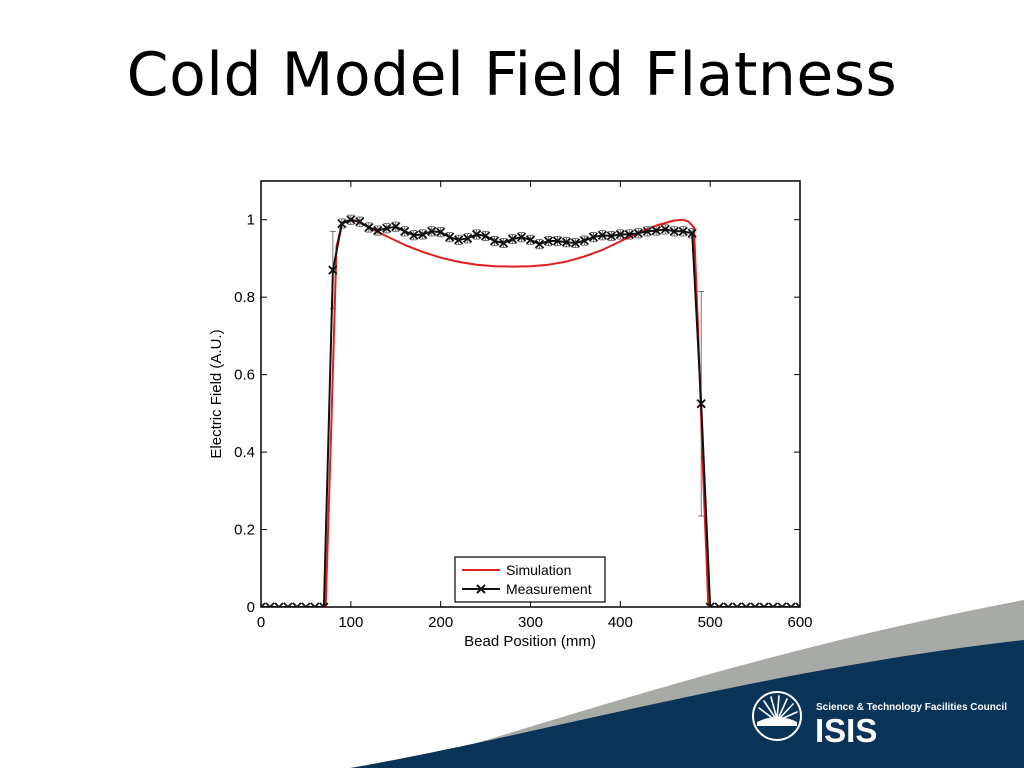  Describe the element at coordinates (261, 622) in the screenshot. I see `x-tick-label: 0` at that location.